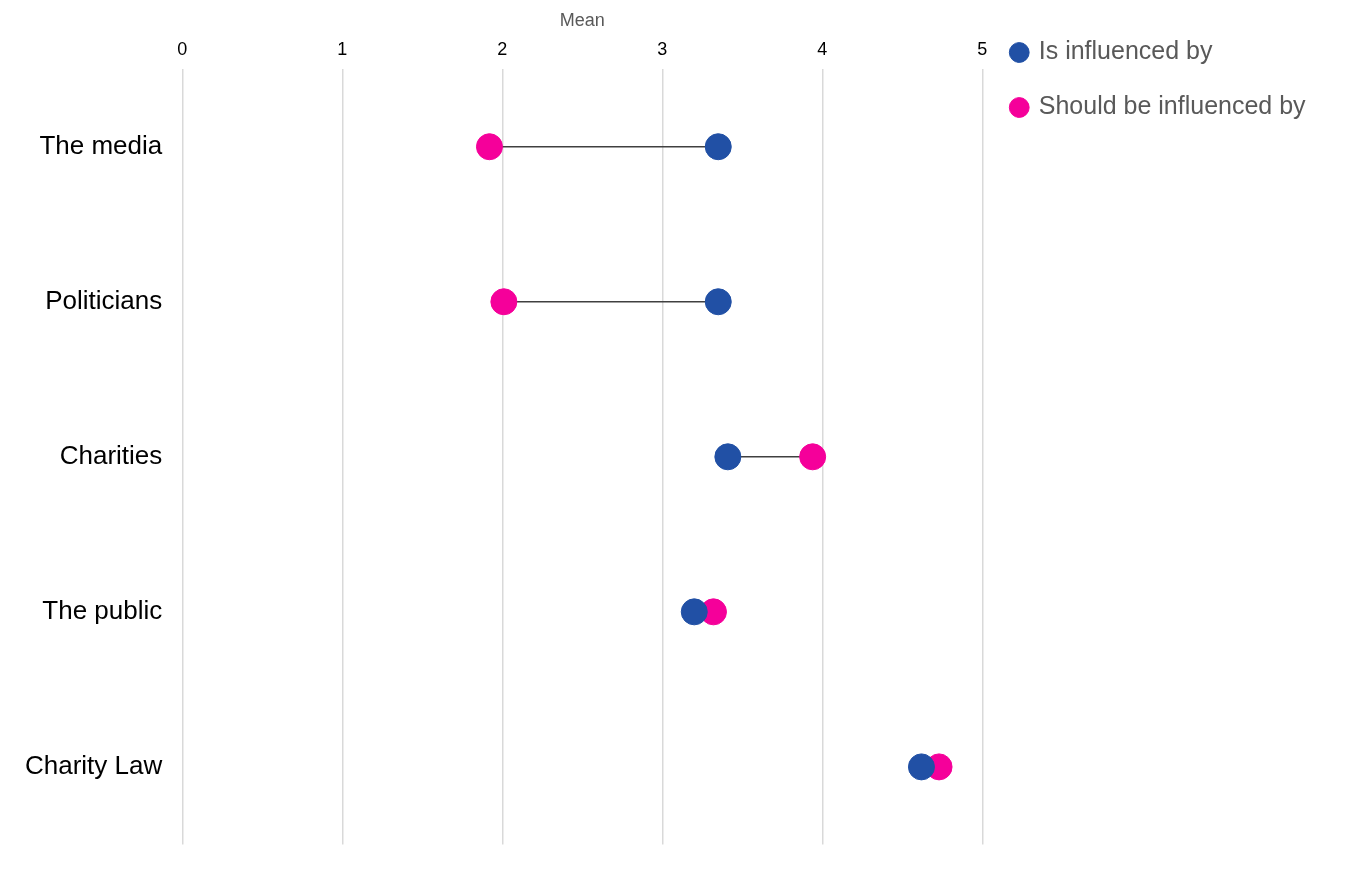 This screenshot has height=880, width=1348. Describe the element at coordinates (342, 49) in the screenshot. I see `x-tick-label: 1` at that location.